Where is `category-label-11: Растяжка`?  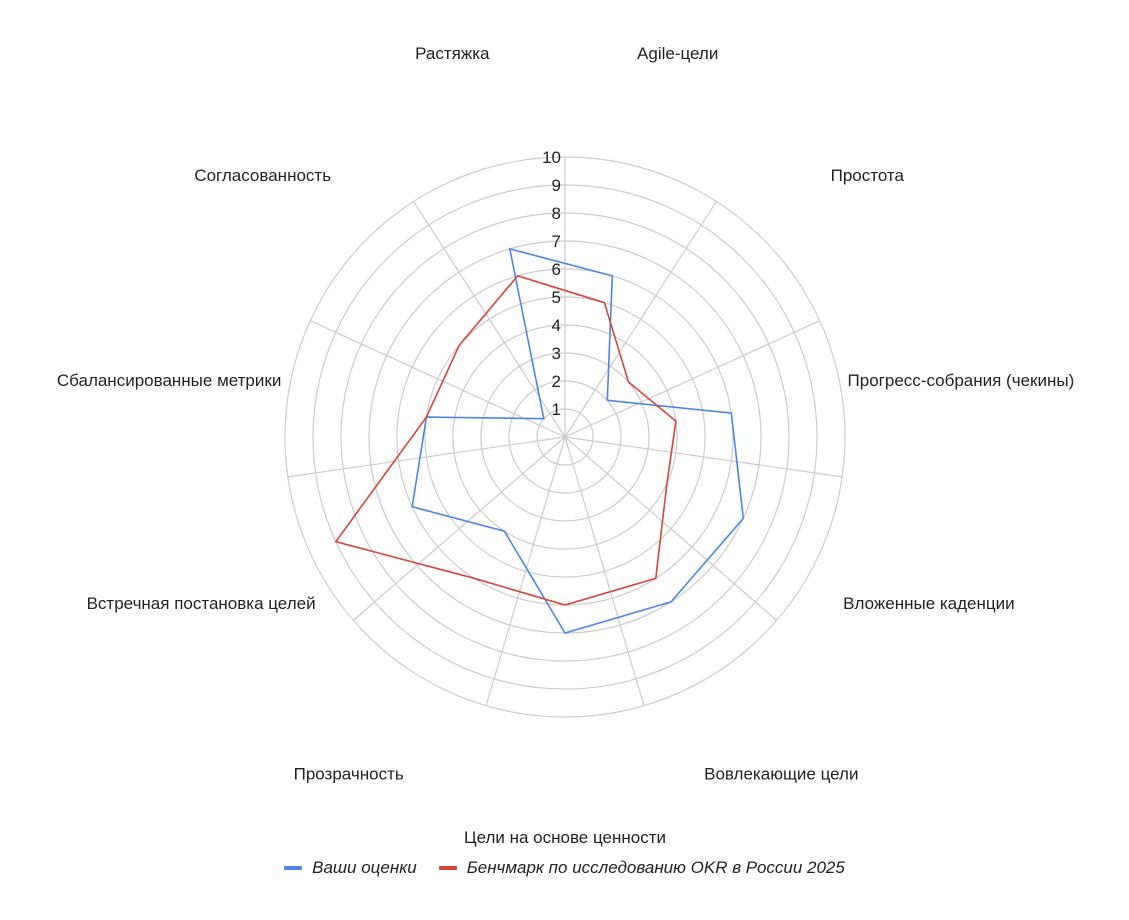
category-label-11: Растяжка is located at coordinates (452, 53).